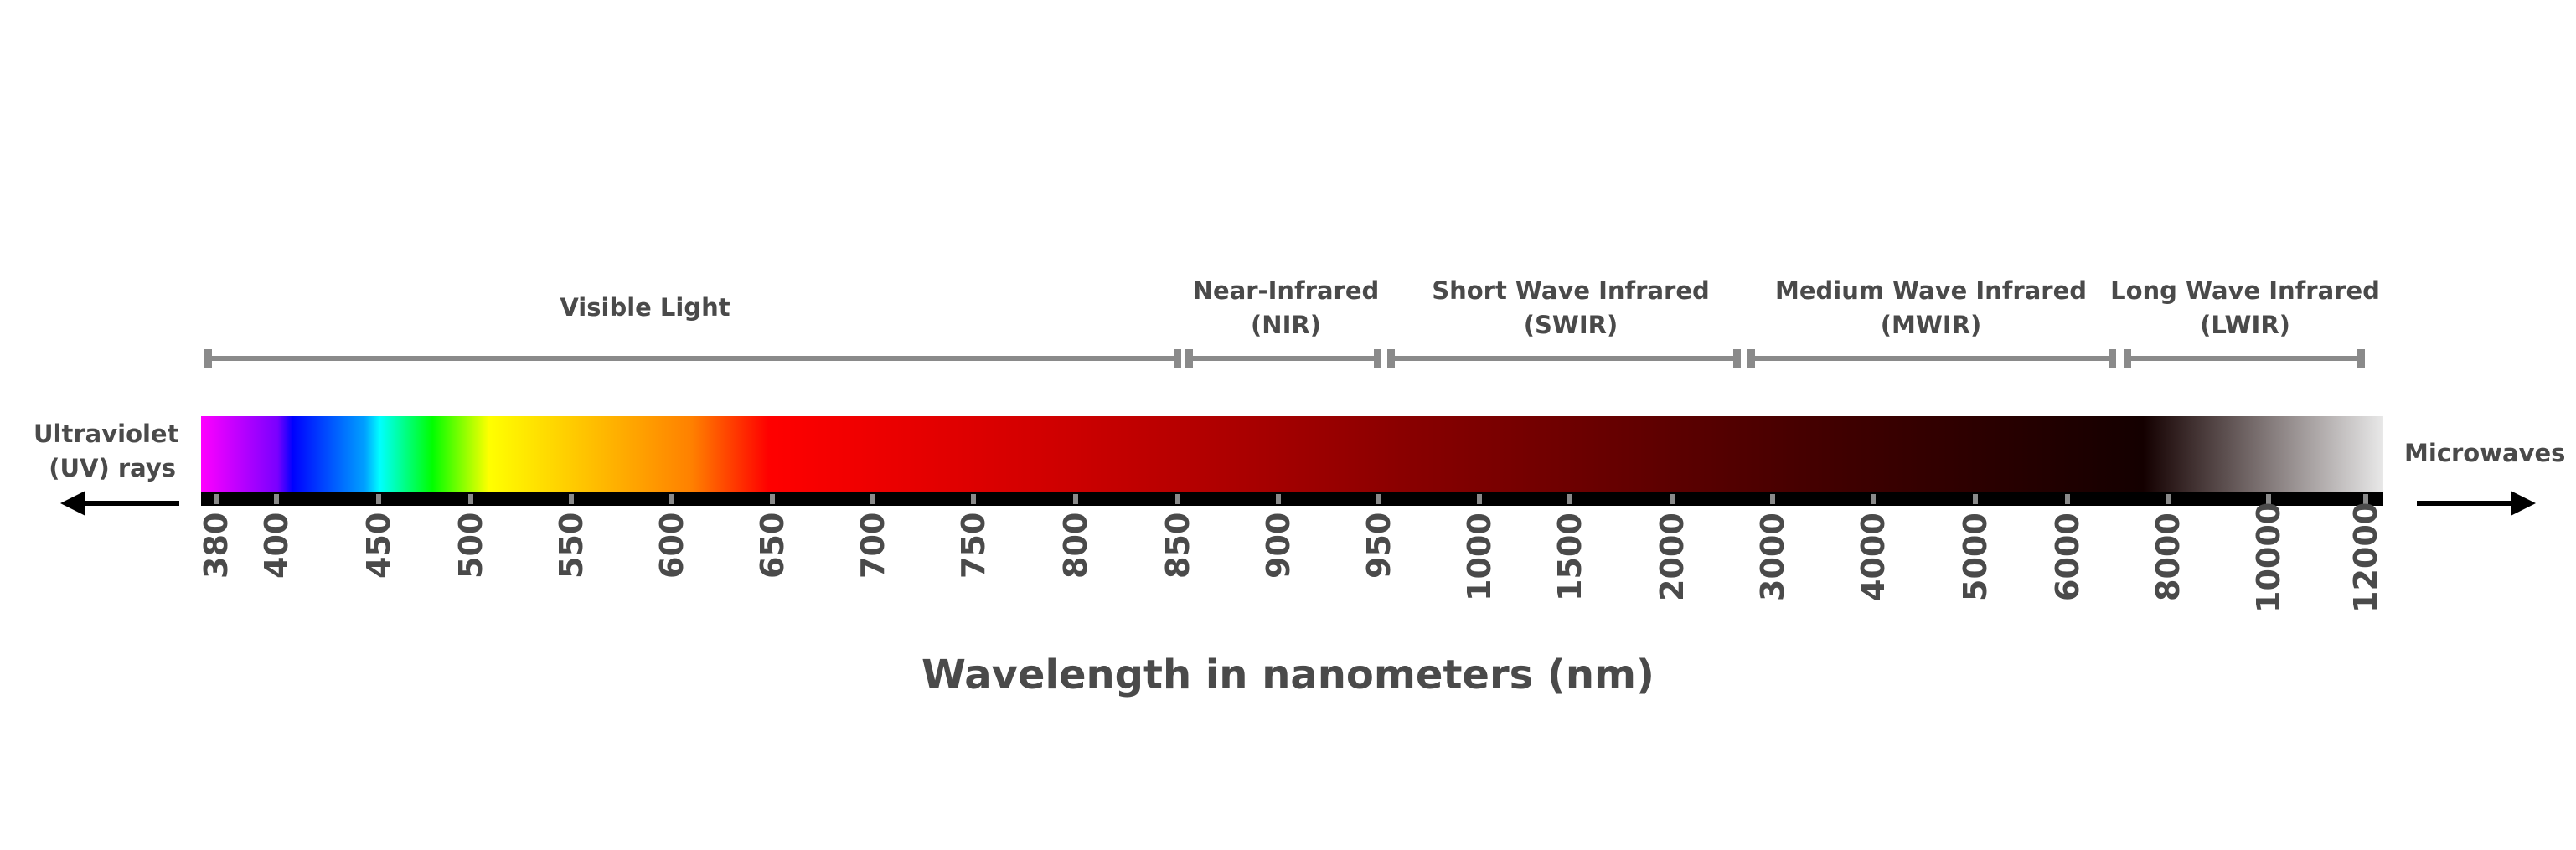 This screenshot has width=2576, height=850. Describe the element at coordinates (1931, 325) in the screenshot. I see `band-label-mwir-line-2: (MWIR)` at that location.